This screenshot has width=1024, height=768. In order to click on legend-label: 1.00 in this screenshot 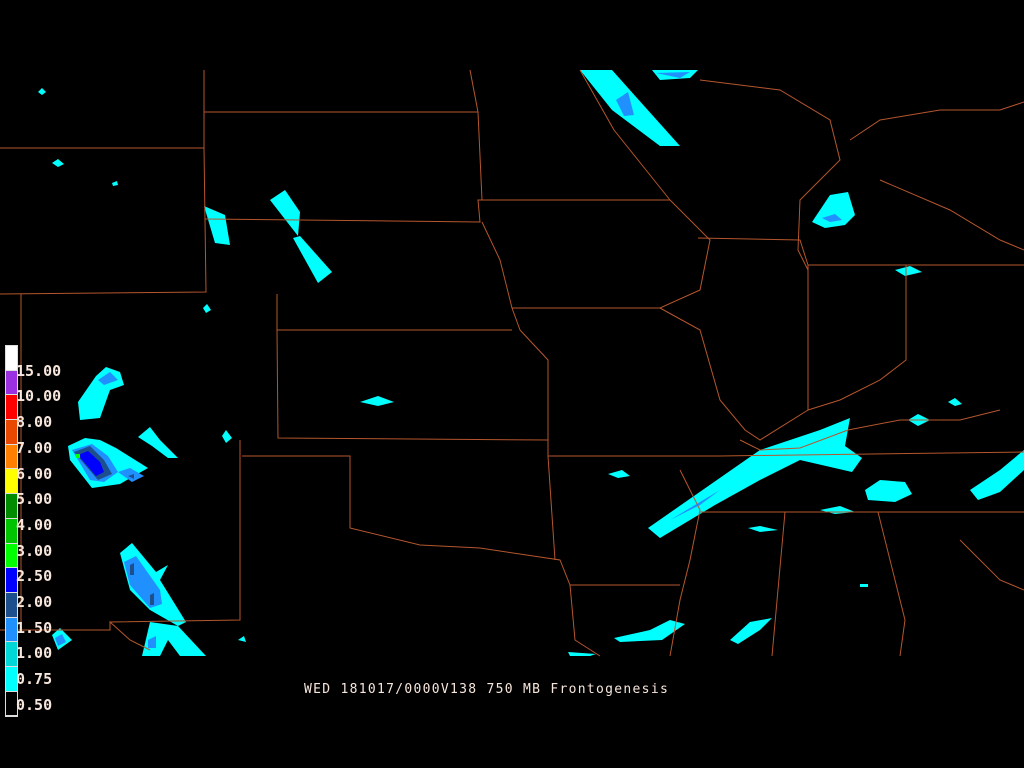, I will do `click(34, 653)`.